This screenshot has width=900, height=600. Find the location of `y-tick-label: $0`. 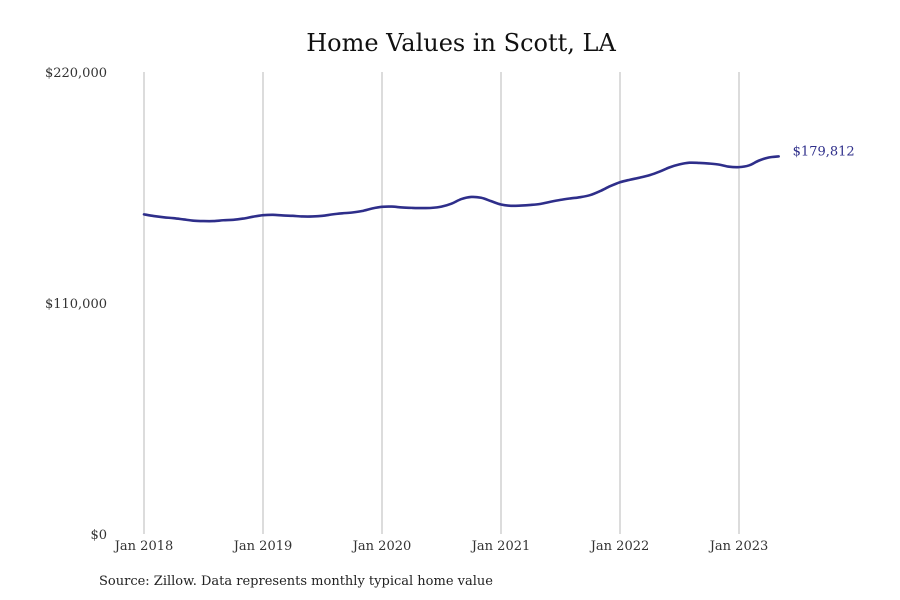

y-tick-label: $0 is located at coordinates (98, 535).